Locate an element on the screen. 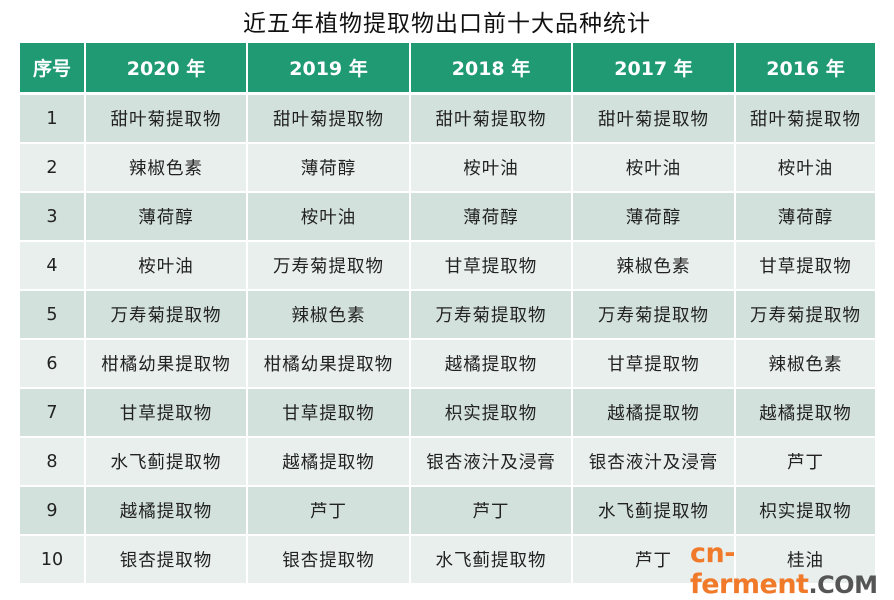 The height and width of the screenshot is (600, 894). table-row: 7 甘草提取物 甘草提取物 枳实提取物 越橘提取物 越橘提取物 is located at coordinates (448, 413).